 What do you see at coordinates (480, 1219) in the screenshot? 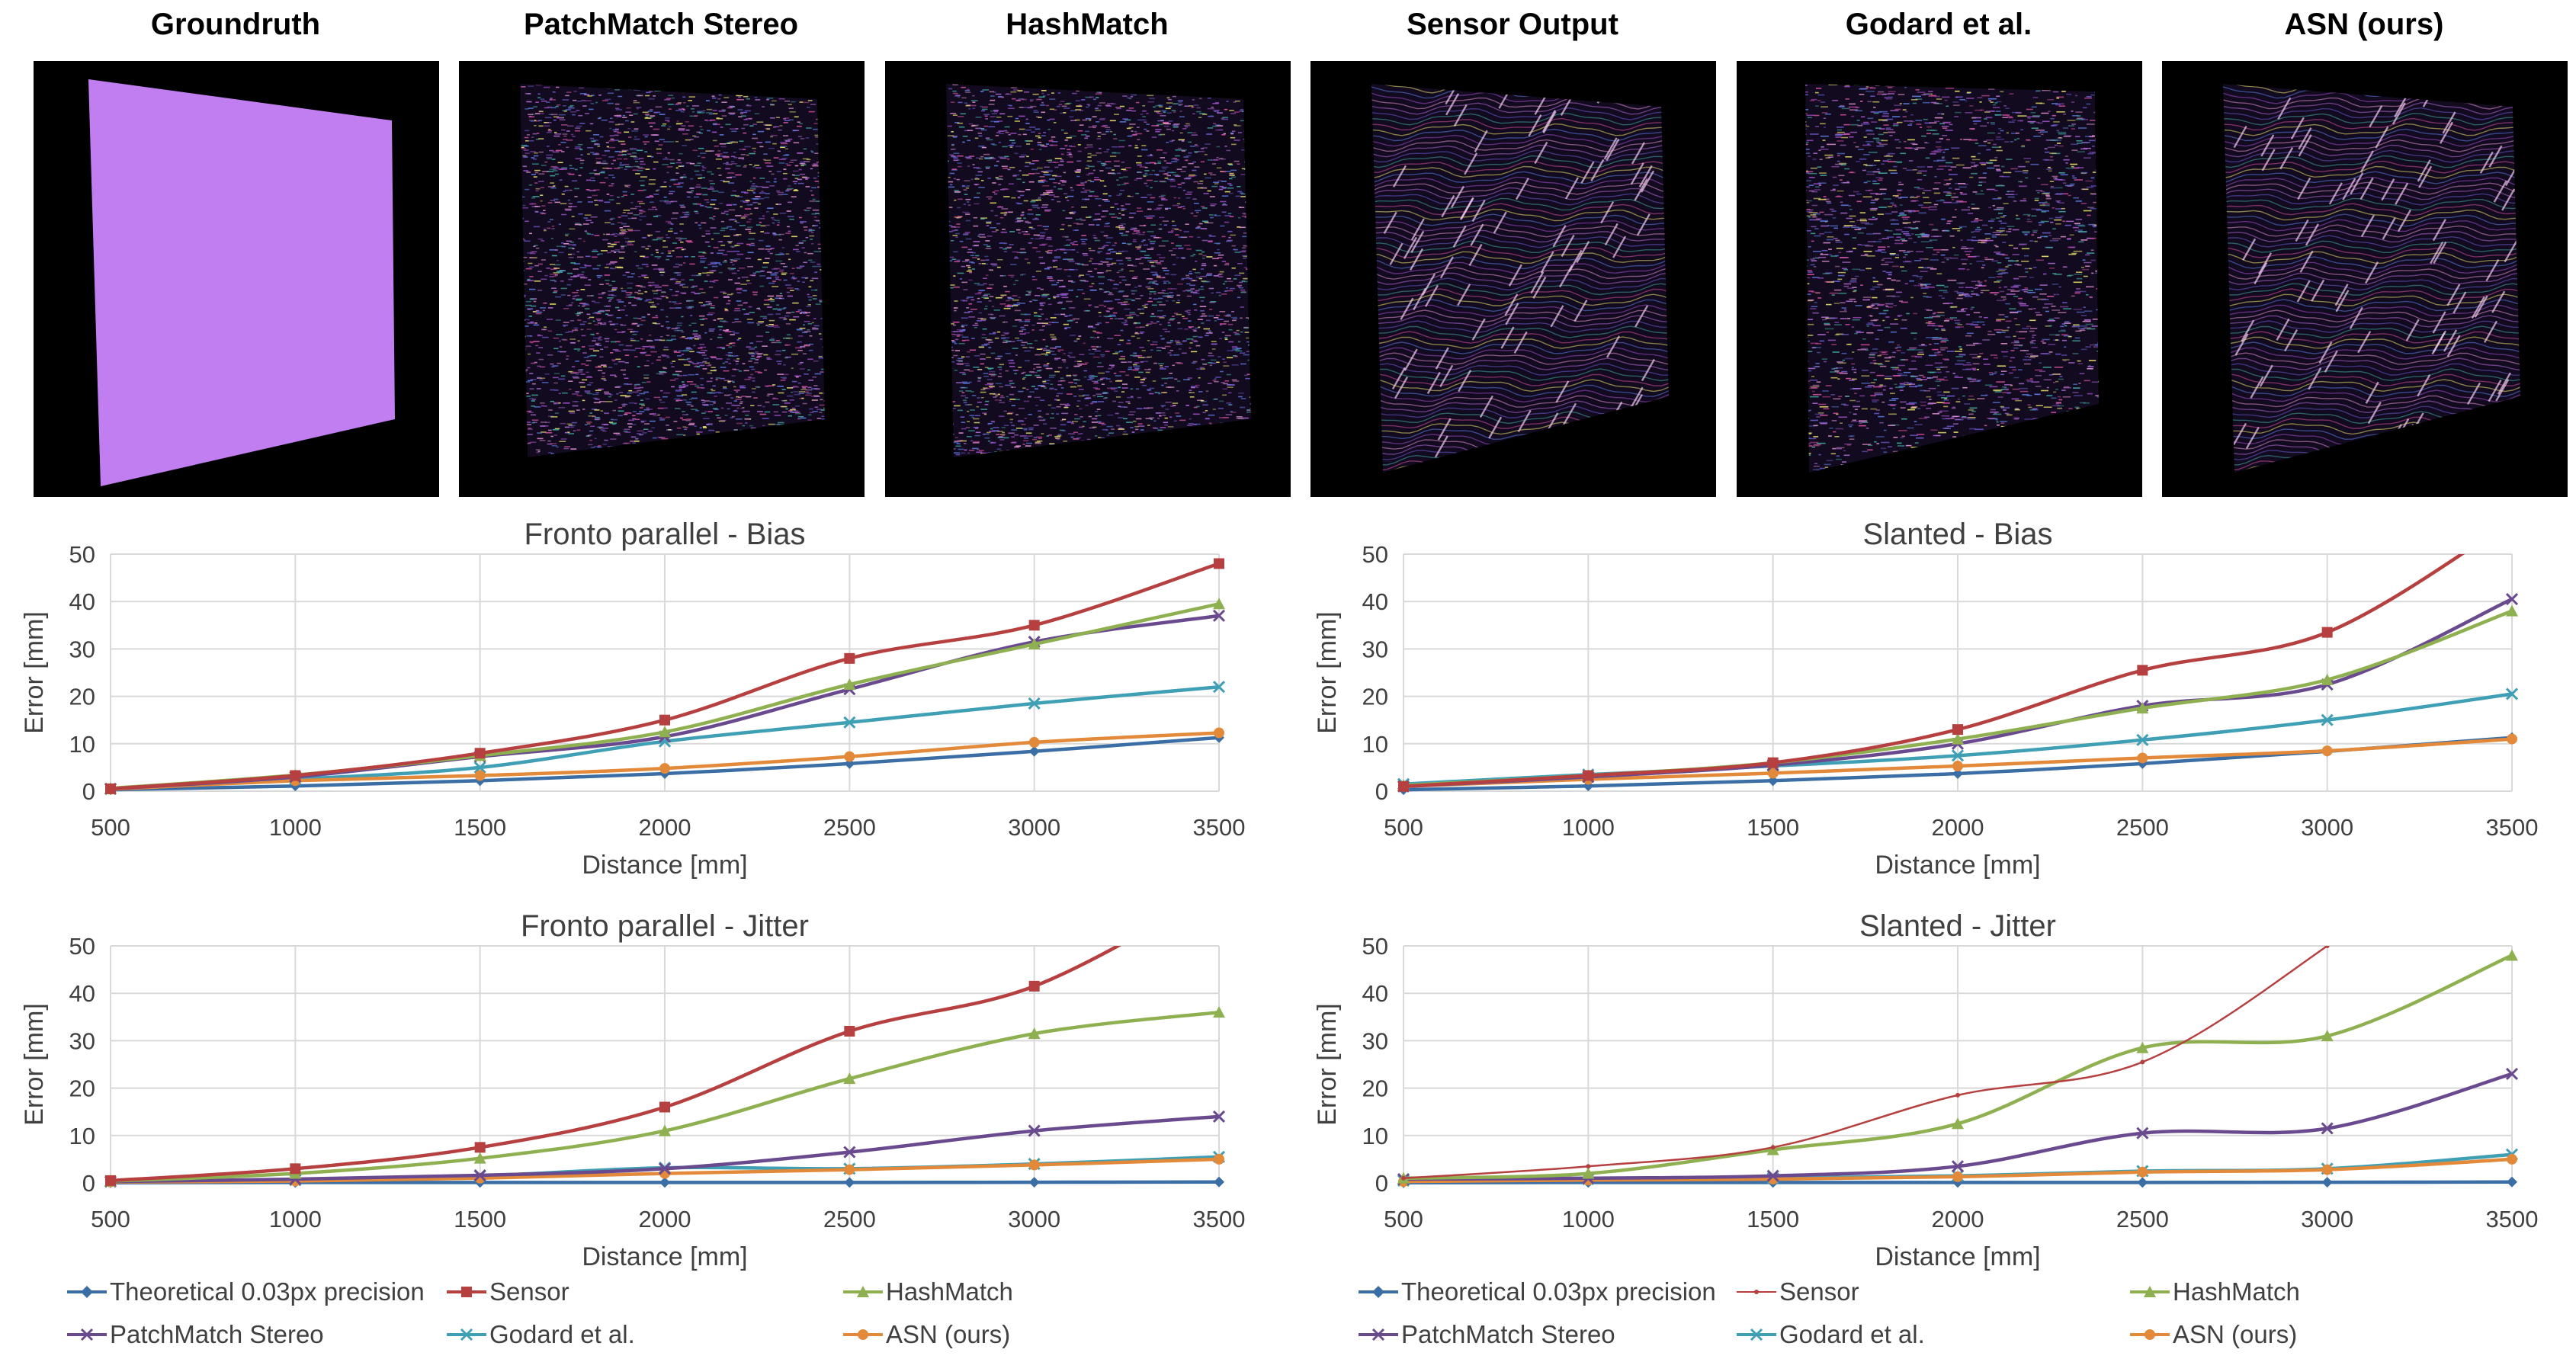
I see `x-tick-2-2: 1500` at bounding box center [480, 1219].